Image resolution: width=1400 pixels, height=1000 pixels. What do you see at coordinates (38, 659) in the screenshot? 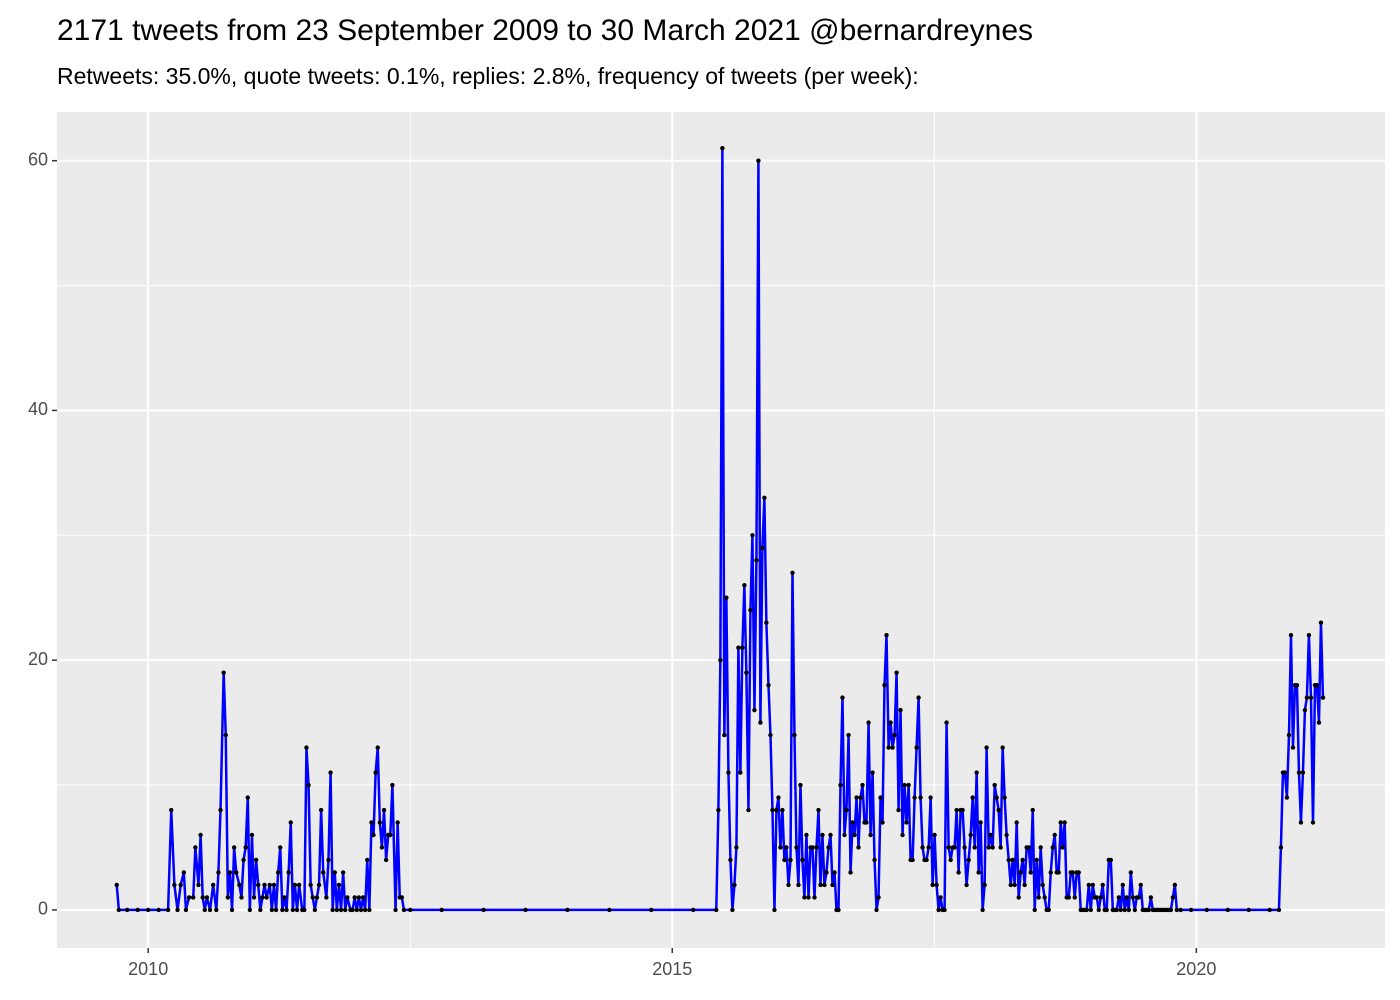
I see `y-tick-label: 20` at bounding box center [38, 659].